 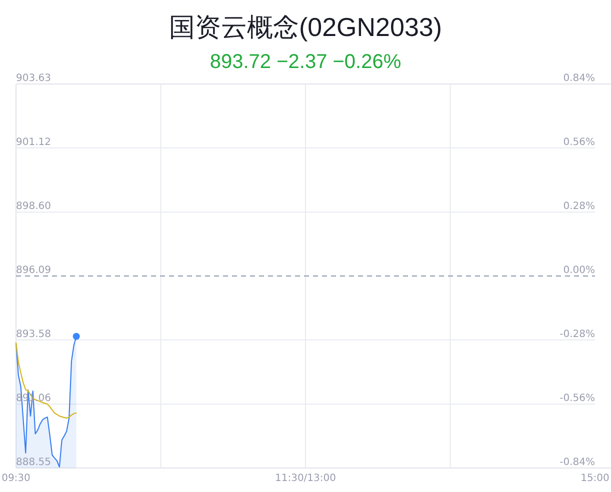 What do you see at coordinates (33, 270) in the screenshot?
I see `y-tick-label: 896.09` at bounding box center [33, 270].